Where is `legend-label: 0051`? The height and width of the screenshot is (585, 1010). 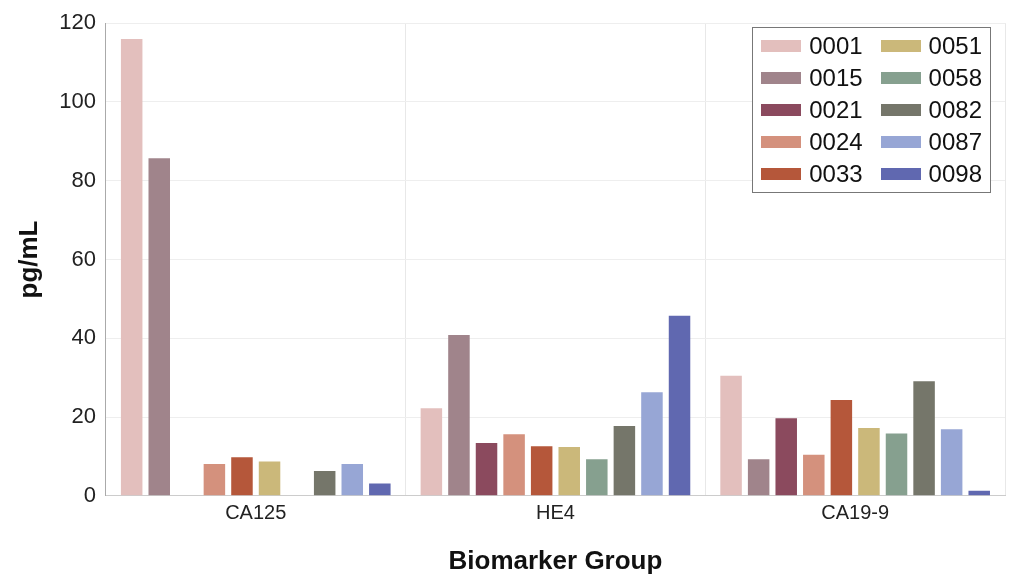 legend-label: 0051 is located at coordinates (955, 46).